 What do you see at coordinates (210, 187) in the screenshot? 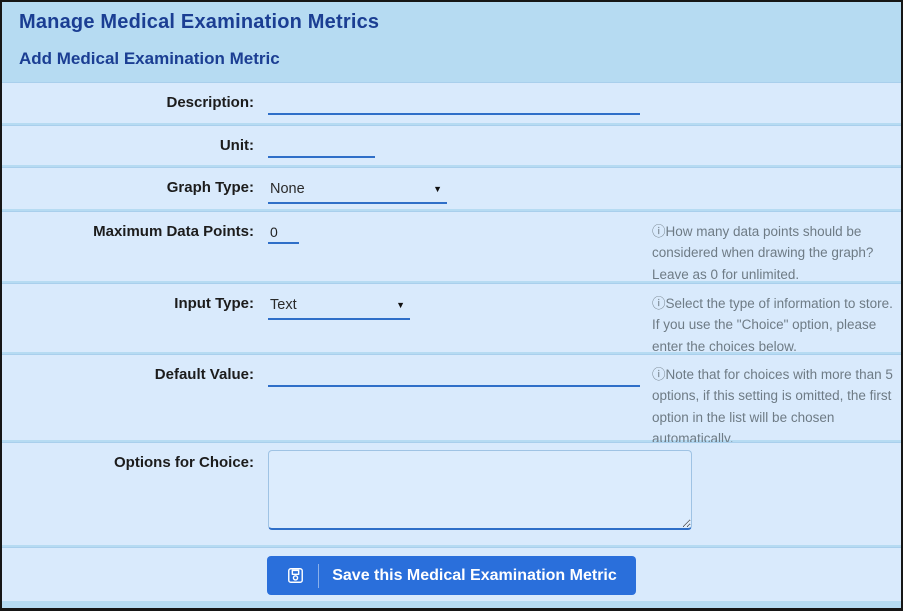
I see `graph-type-label: Graph Type:` at bounding box center [210, 187].